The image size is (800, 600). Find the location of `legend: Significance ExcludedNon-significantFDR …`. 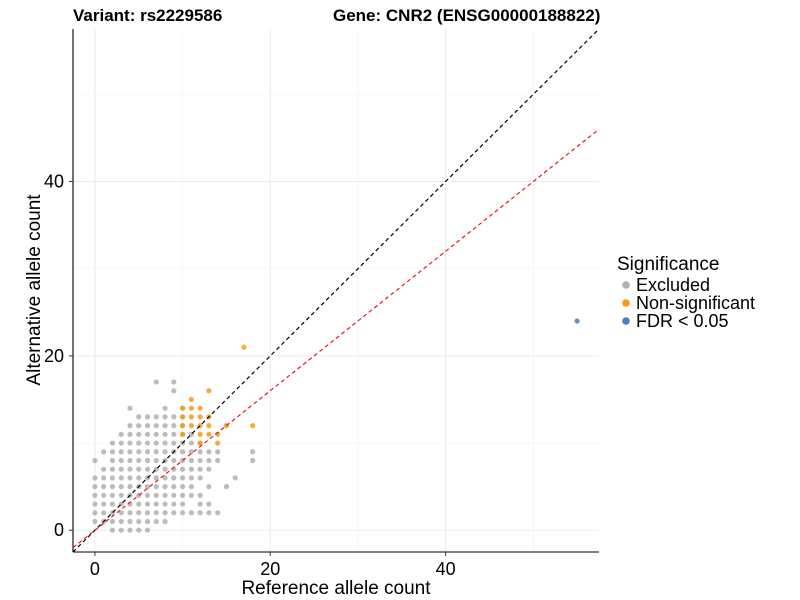

legend: Significance ExcludedNon-significantFDR … is located at coordinates (686, 292).